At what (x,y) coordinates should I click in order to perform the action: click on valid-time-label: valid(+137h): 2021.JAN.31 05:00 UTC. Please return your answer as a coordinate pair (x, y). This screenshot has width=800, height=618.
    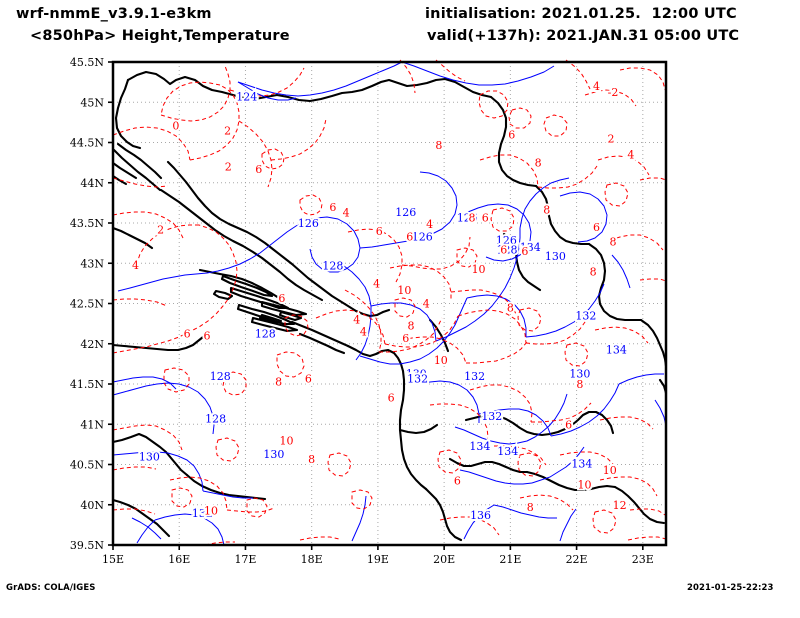
    Looking at the image, I should click on (583, 36).